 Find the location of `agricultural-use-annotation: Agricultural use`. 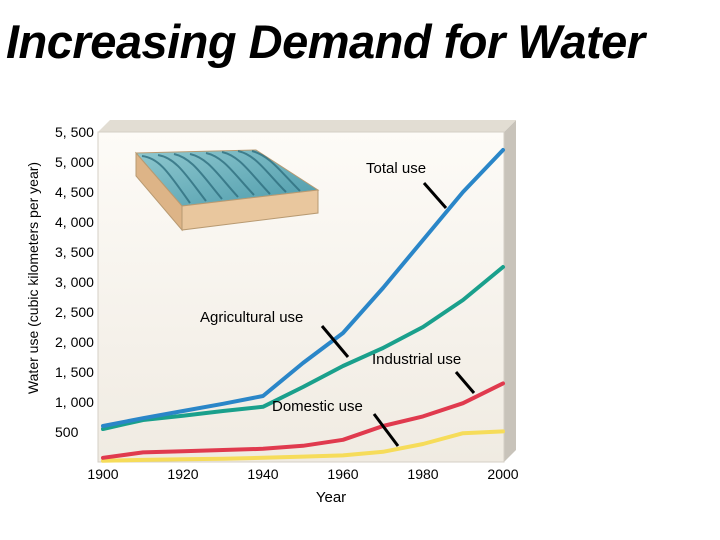

agricultural-use-annotation: Agricultural use is located at coordinates (251, 317).